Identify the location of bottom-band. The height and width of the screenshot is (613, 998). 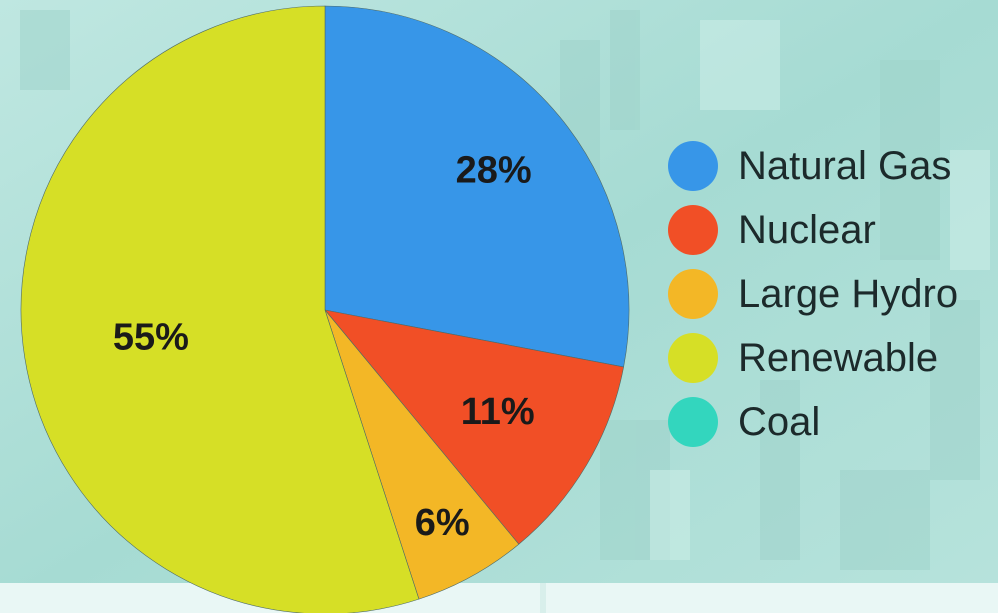
(499, 598).